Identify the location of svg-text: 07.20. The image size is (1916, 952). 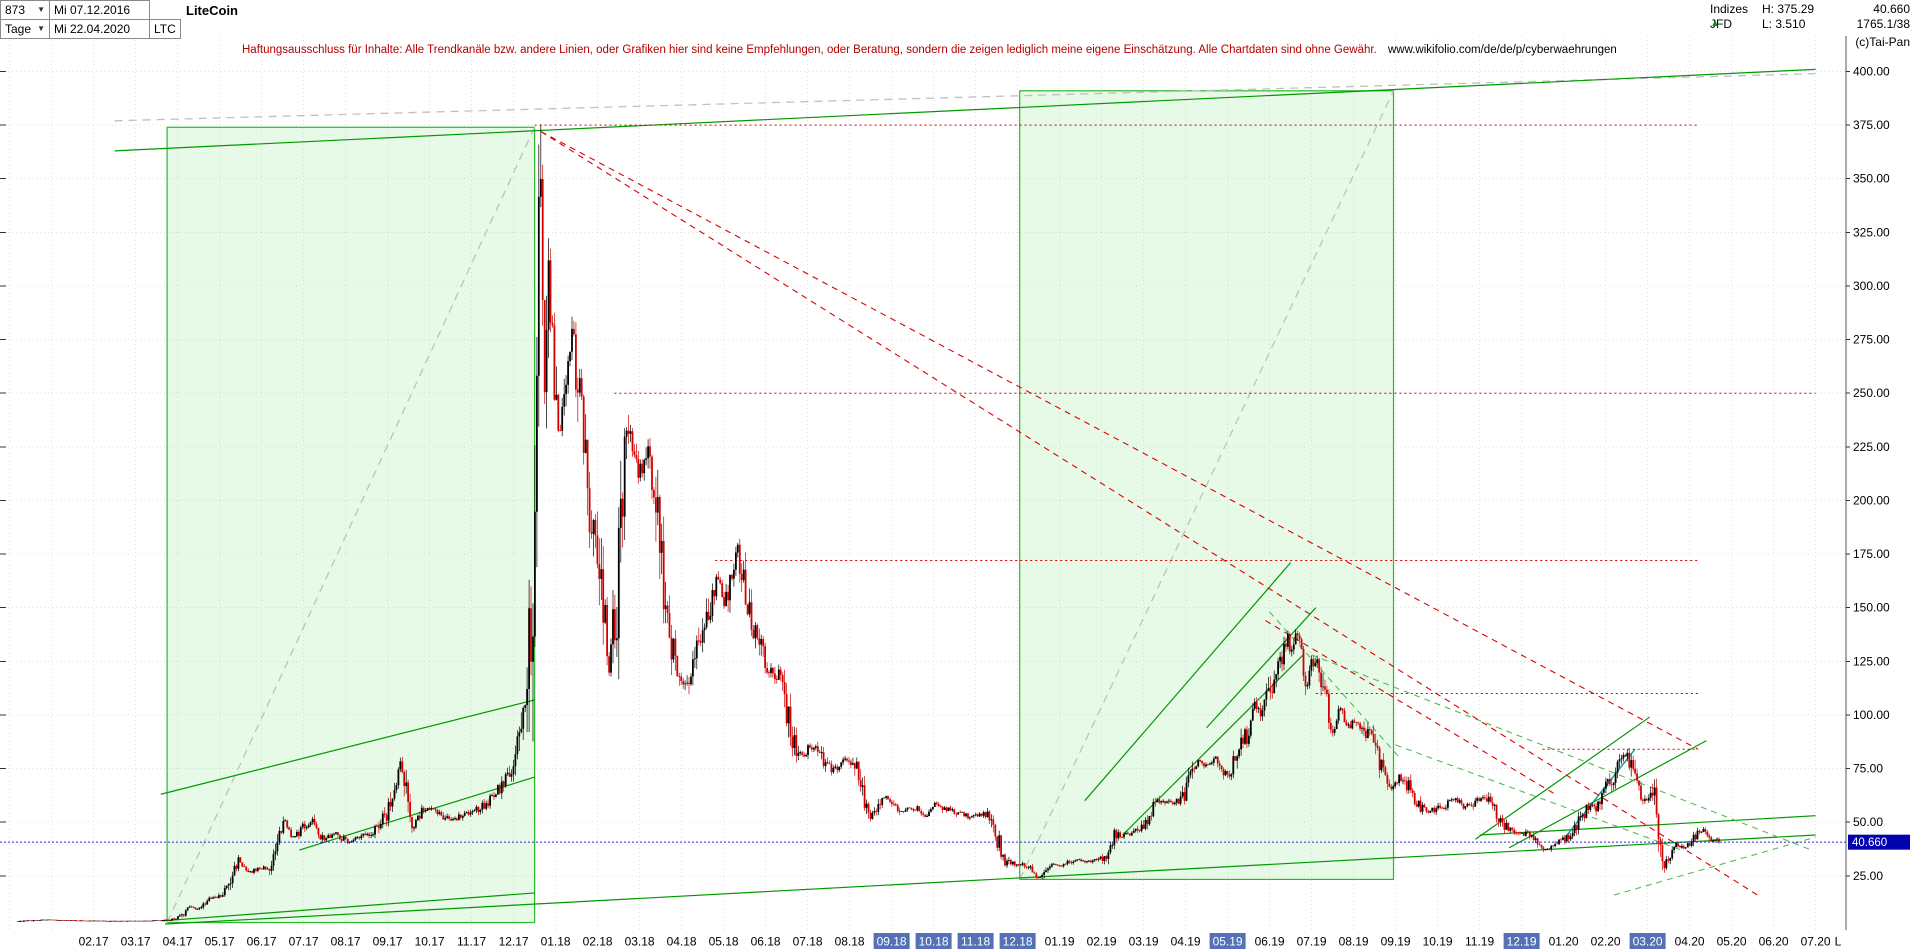
(1816, 942).